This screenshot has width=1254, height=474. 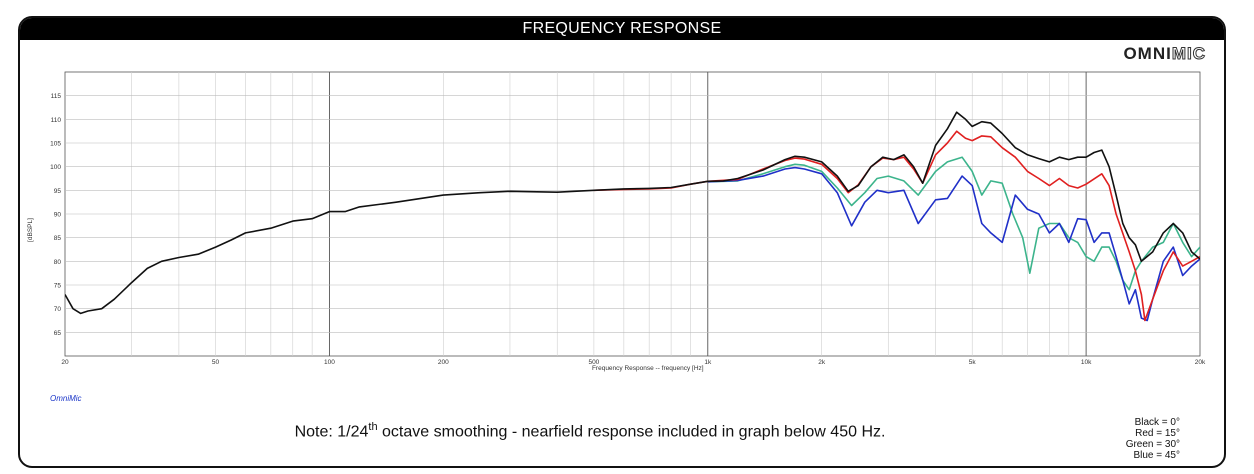 I want to click on legend-green: Green = 30°, so click(x=1152, y=444).